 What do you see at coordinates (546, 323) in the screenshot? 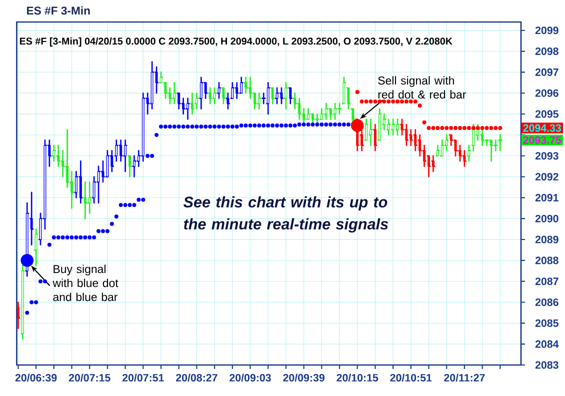
I see `y-tick-label: 2085` at bounding box center [546, 323].